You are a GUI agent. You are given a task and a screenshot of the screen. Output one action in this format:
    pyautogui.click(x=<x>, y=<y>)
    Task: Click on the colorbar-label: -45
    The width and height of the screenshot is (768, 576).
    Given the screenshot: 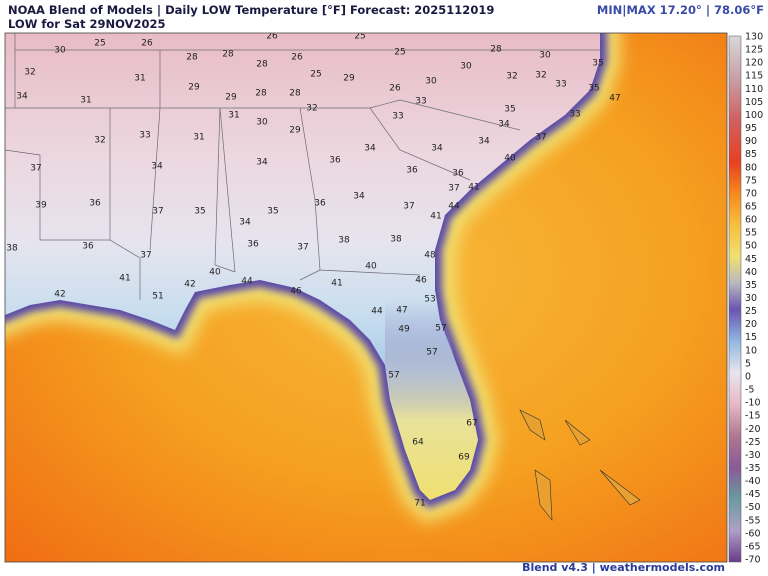 What is the action you would take?
    pyautogui.click(x=753, y=494)
    